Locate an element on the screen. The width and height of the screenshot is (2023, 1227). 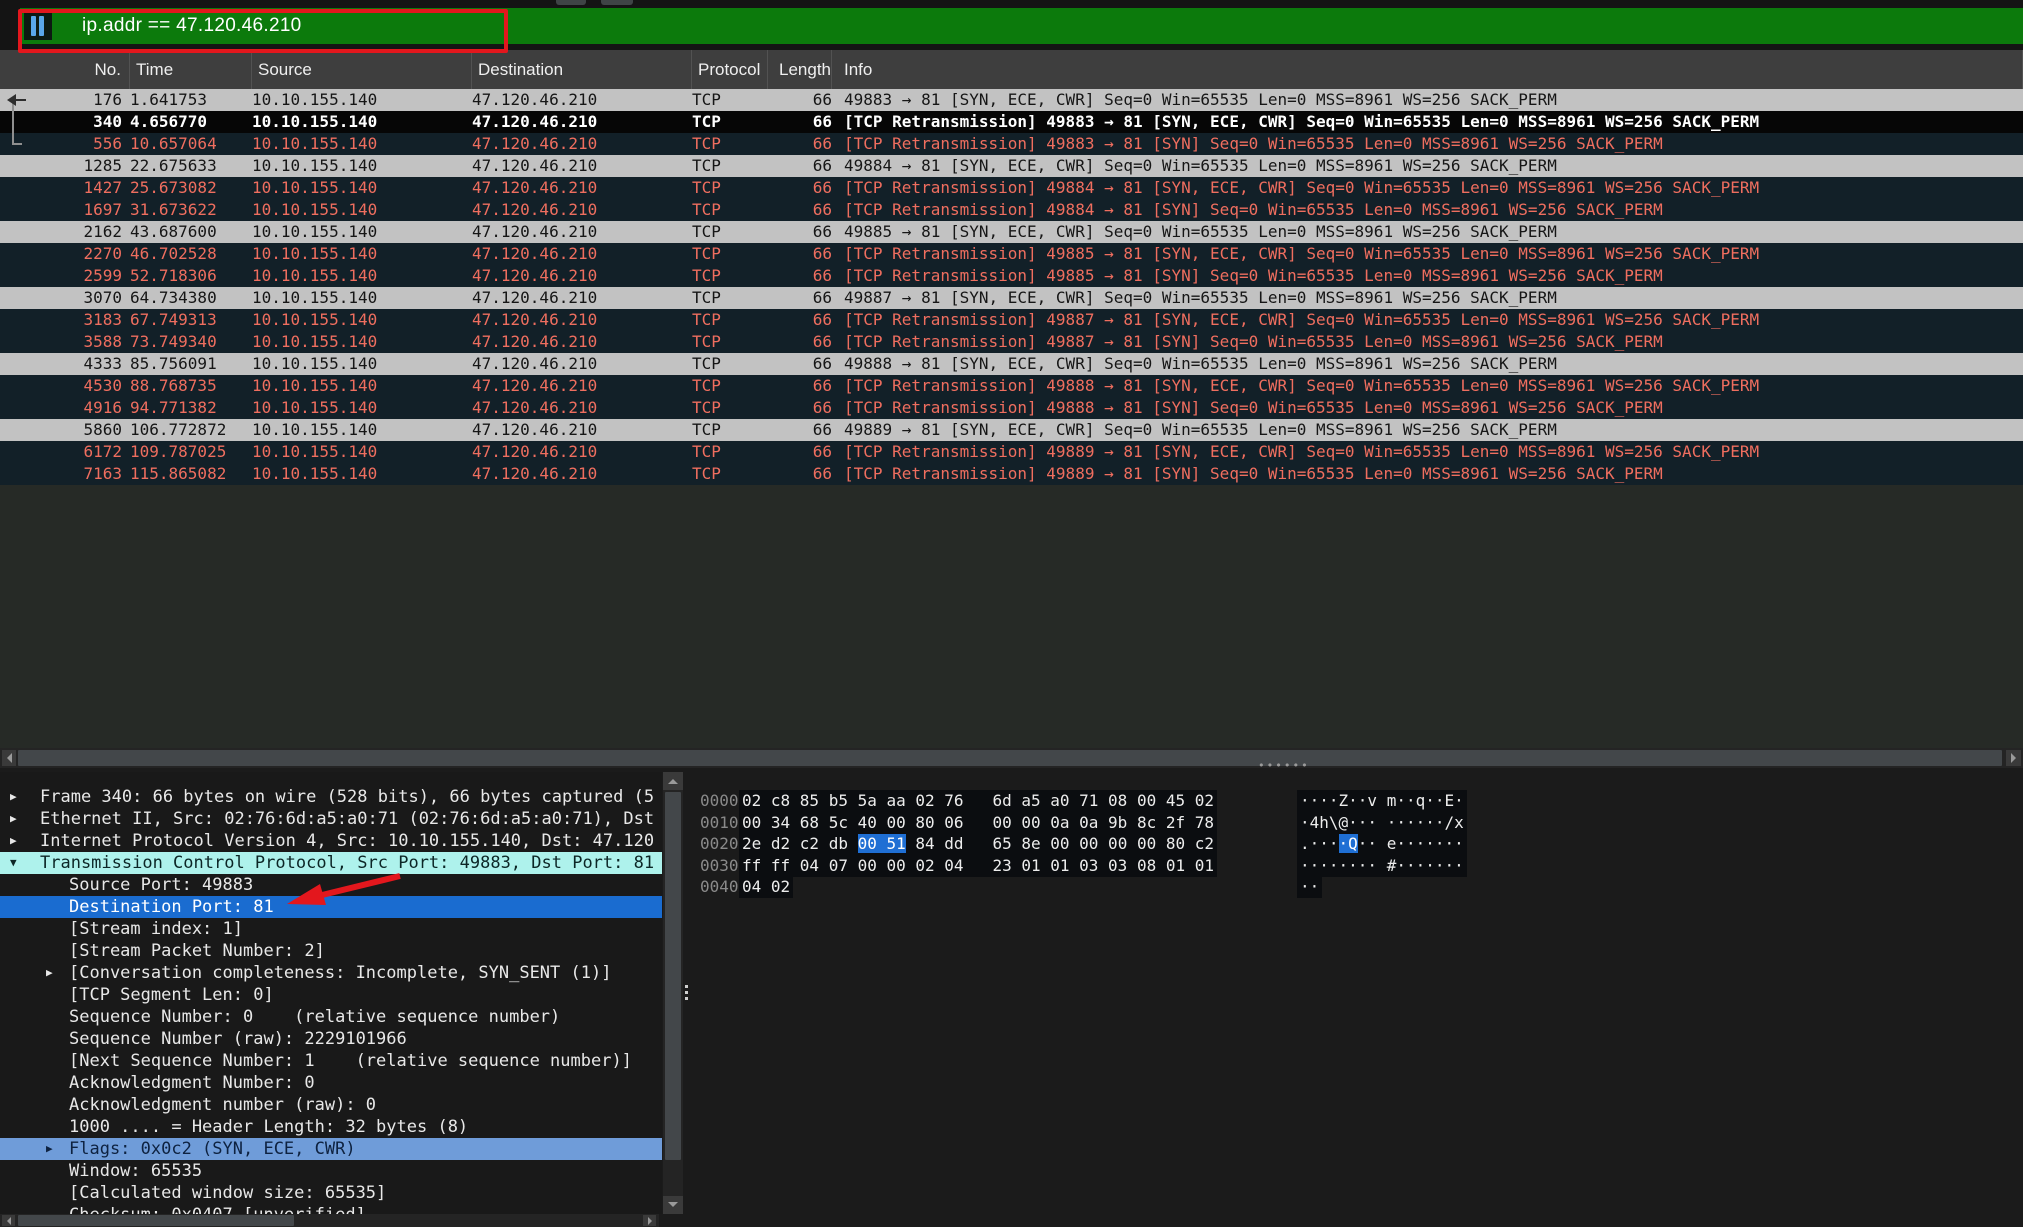
hex-selected-bytes: 00 51 is located at coordinates (881, 843).